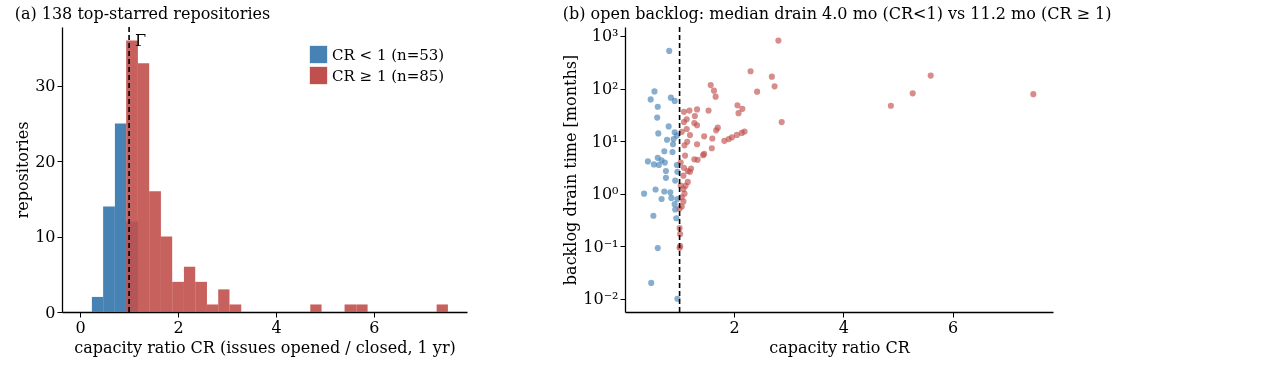  Describe the element at coordinates (605, 89) in the screenshot. I see `y-tick-label: 10²` at that location.